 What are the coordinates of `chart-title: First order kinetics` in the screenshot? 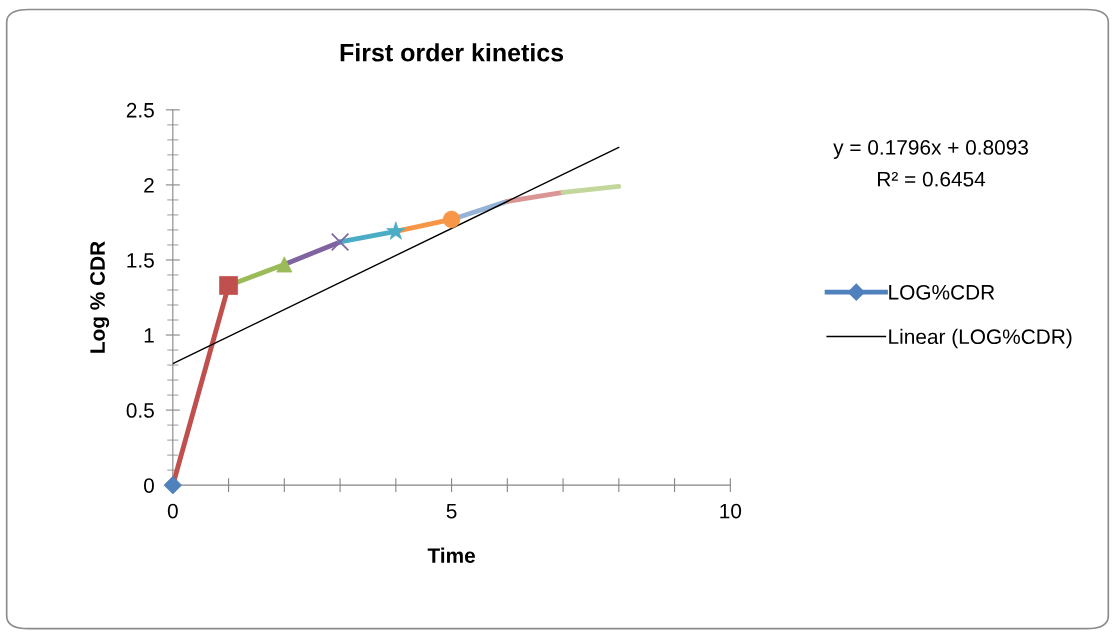 It's located at (452, 52).